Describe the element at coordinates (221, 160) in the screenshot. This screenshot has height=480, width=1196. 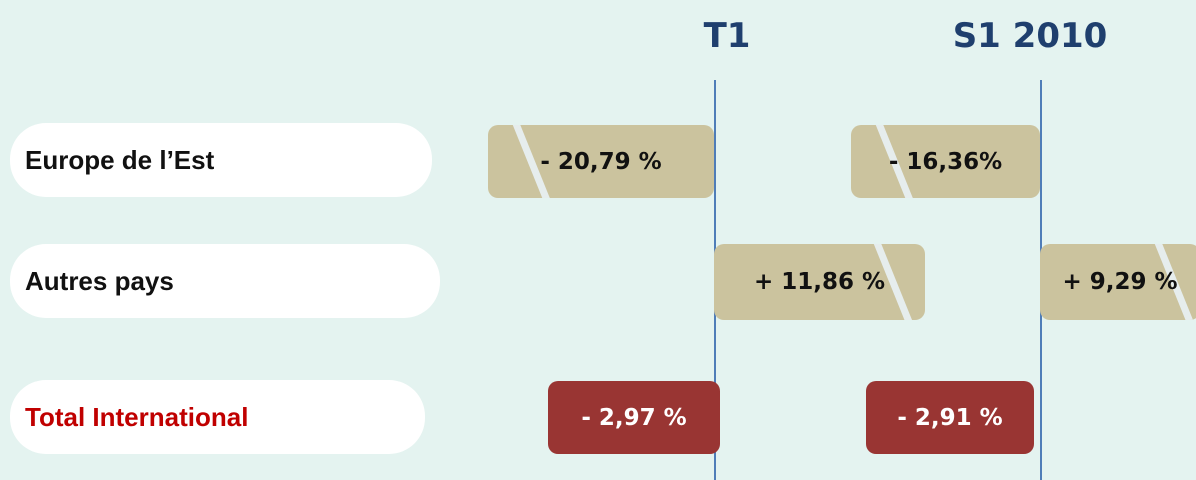
I see `row-label: Europe de l’Est` at that location.